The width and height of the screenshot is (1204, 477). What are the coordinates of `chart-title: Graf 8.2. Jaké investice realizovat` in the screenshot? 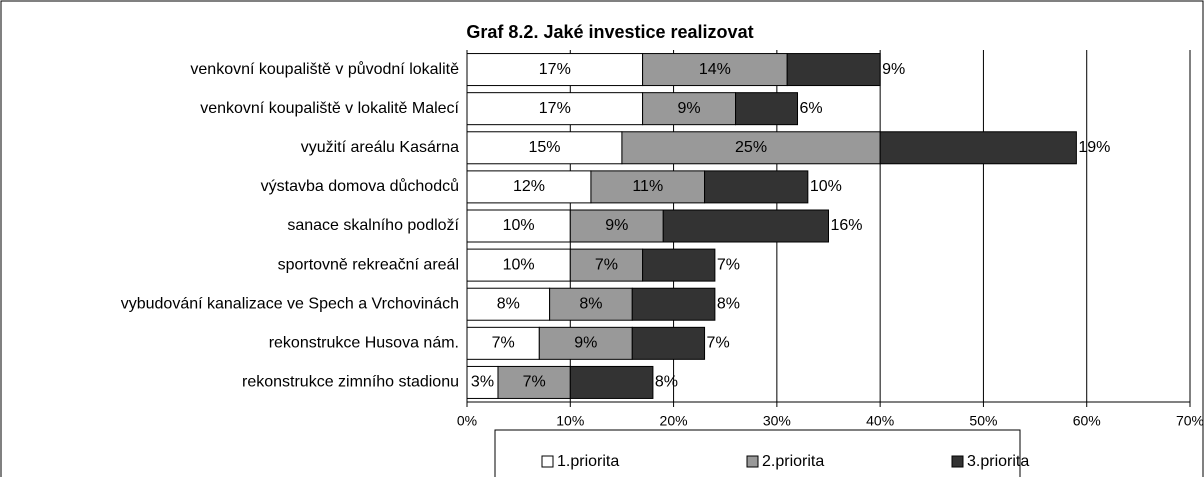 It's located at (609, 32).